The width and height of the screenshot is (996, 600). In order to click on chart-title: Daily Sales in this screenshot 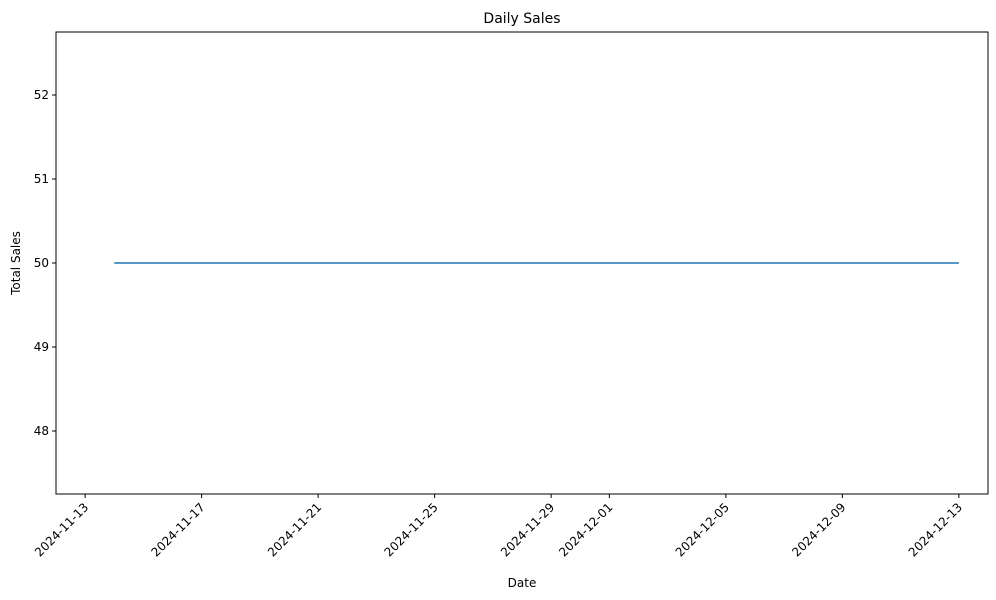, I will do `click(521, 19)`.